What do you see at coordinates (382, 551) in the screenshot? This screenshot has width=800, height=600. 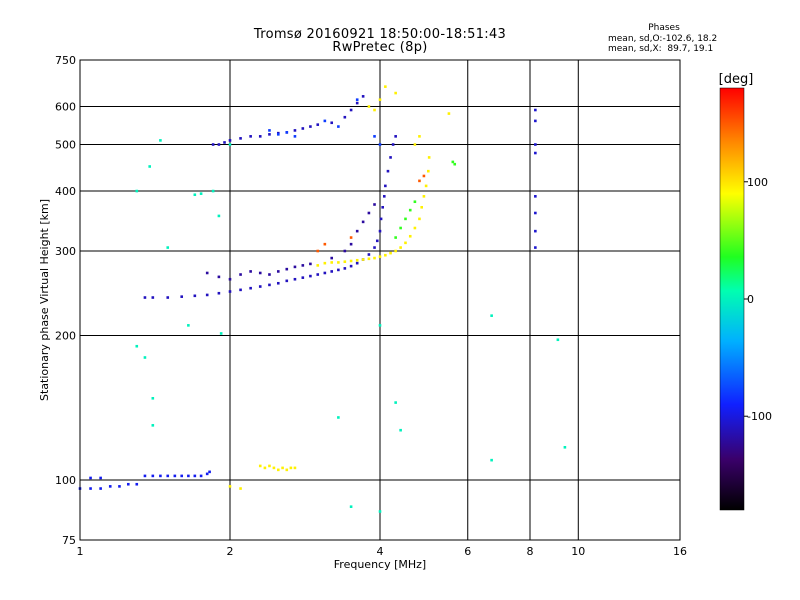 I see `x-axis-ticks: 1 2 4 6 8 10 16` at bounding box center [382, 551].